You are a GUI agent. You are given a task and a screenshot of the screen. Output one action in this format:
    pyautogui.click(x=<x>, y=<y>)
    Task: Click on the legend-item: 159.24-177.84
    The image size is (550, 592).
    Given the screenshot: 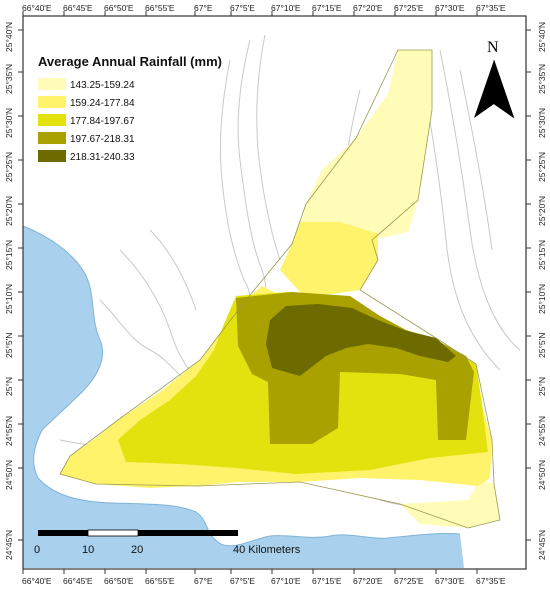 What is the action you would take?
    pyautogui.click(x=86, y=102)
    